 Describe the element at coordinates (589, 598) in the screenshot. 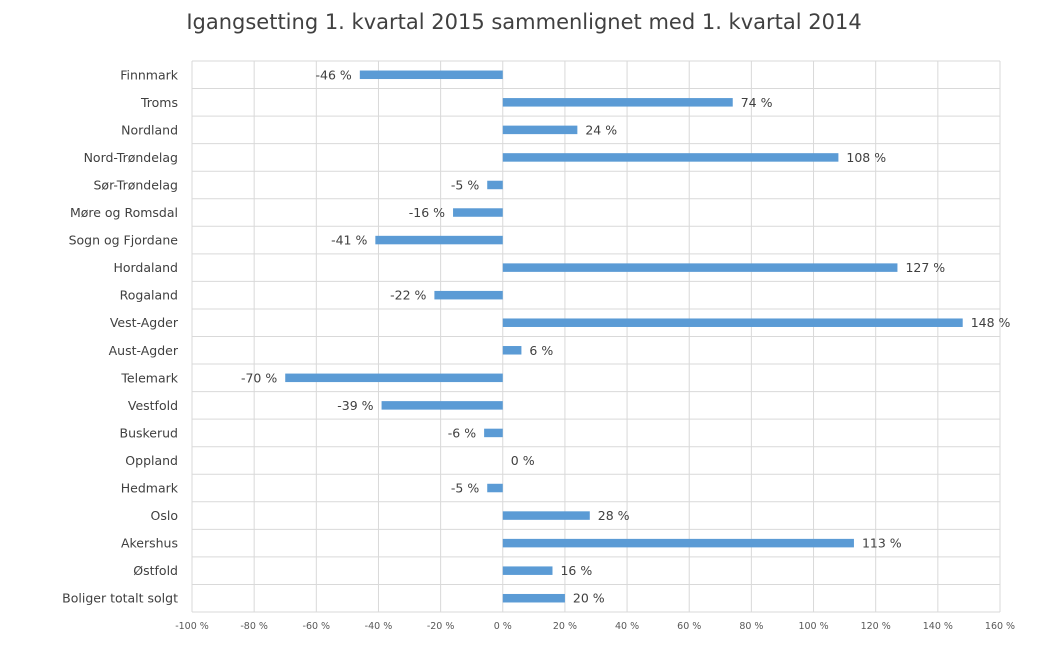

I see `data-label: 20 %` at that location.